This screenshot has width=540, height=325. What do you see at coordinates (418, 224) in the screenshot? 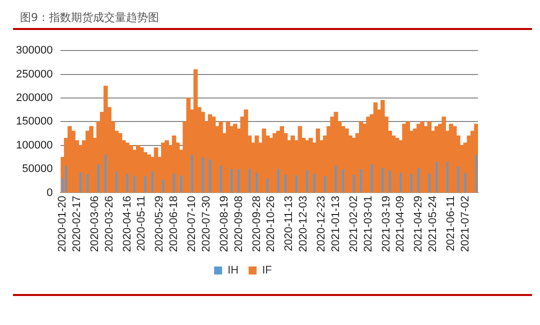
I see `x-tick-label: 2021-04-29` at bounding box center [418, 224].